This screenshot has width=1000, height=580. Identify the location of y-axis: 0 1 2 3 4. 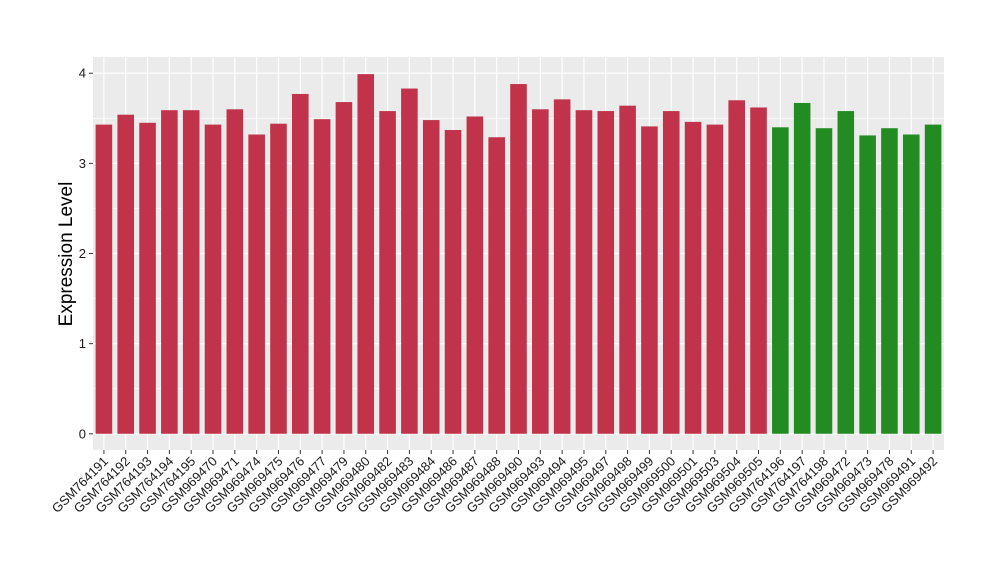
(86, 253).